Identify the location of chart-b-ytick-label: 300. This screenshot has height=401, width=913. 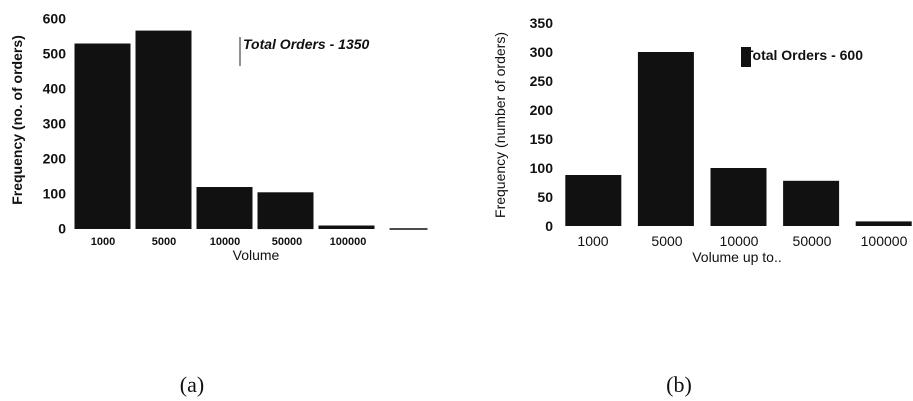
(542, 52).